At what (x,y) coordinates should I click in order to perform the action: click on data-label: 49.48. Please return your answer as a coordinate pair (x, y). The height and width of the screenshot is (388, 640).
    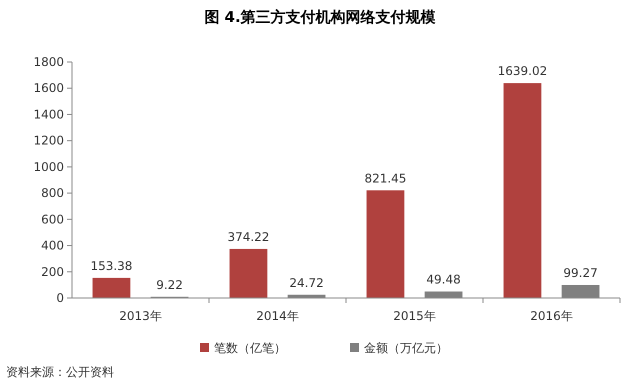
    Looking at the image, I should click on (443, 279).